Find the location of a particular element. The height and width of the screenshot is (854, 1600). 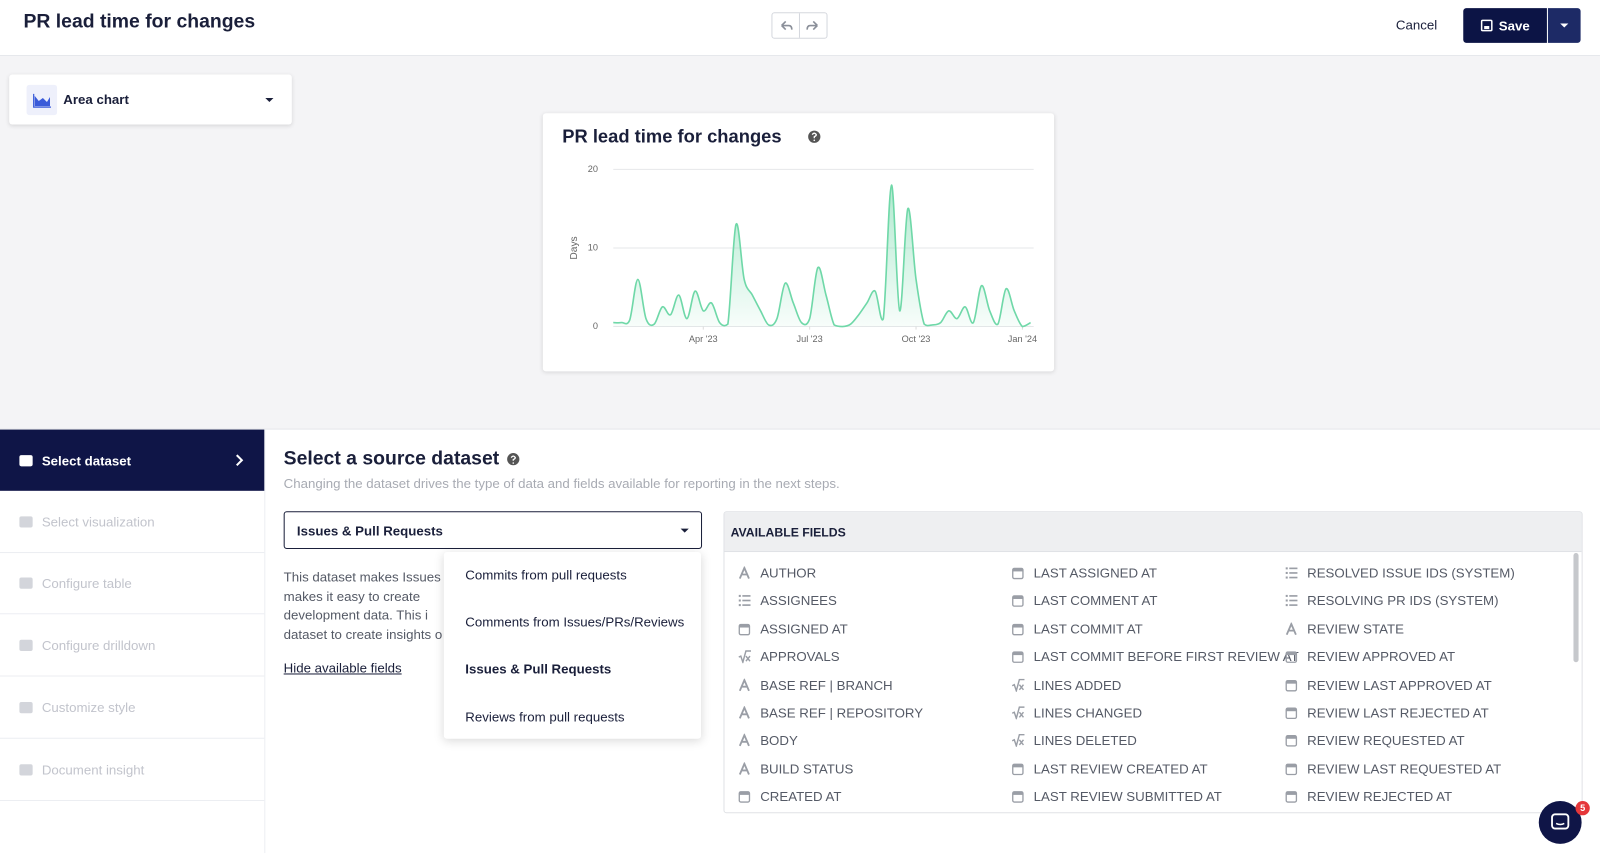

field: LAST COMMENT AT is located at coordinates (1084, 601).